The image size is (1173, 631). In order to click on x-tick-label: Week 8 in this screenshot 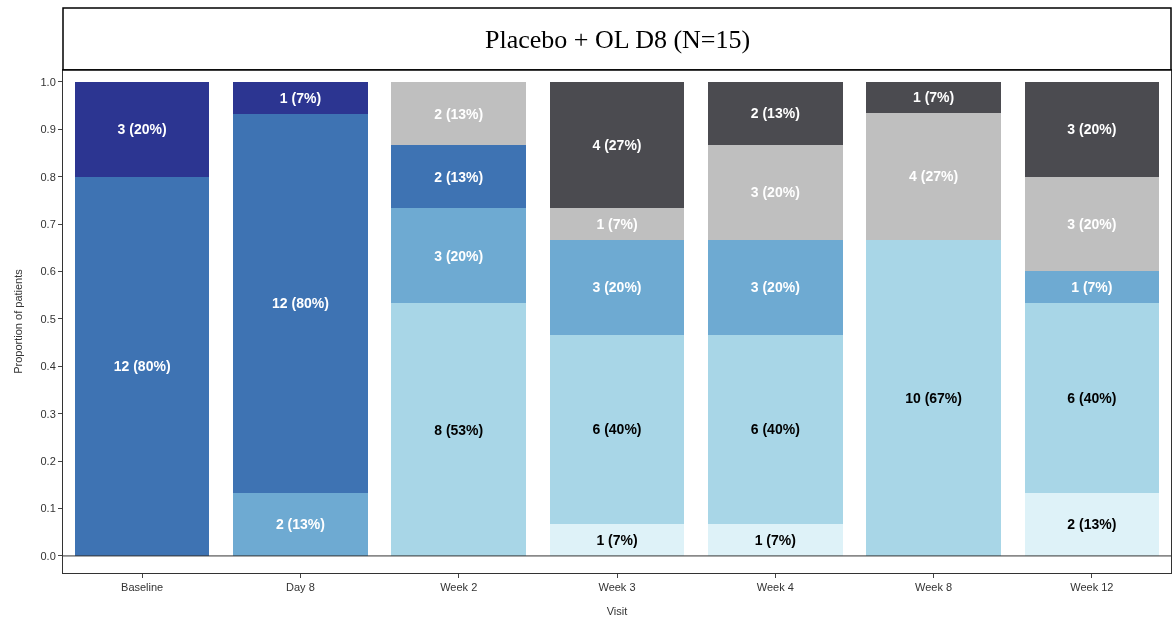, I will do `click(934, 587)`.